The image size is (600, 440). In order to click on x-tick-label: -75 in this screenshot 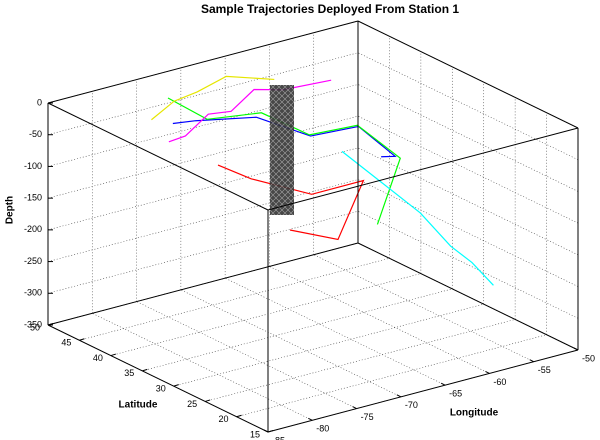, I will do `click(367, 417)`.